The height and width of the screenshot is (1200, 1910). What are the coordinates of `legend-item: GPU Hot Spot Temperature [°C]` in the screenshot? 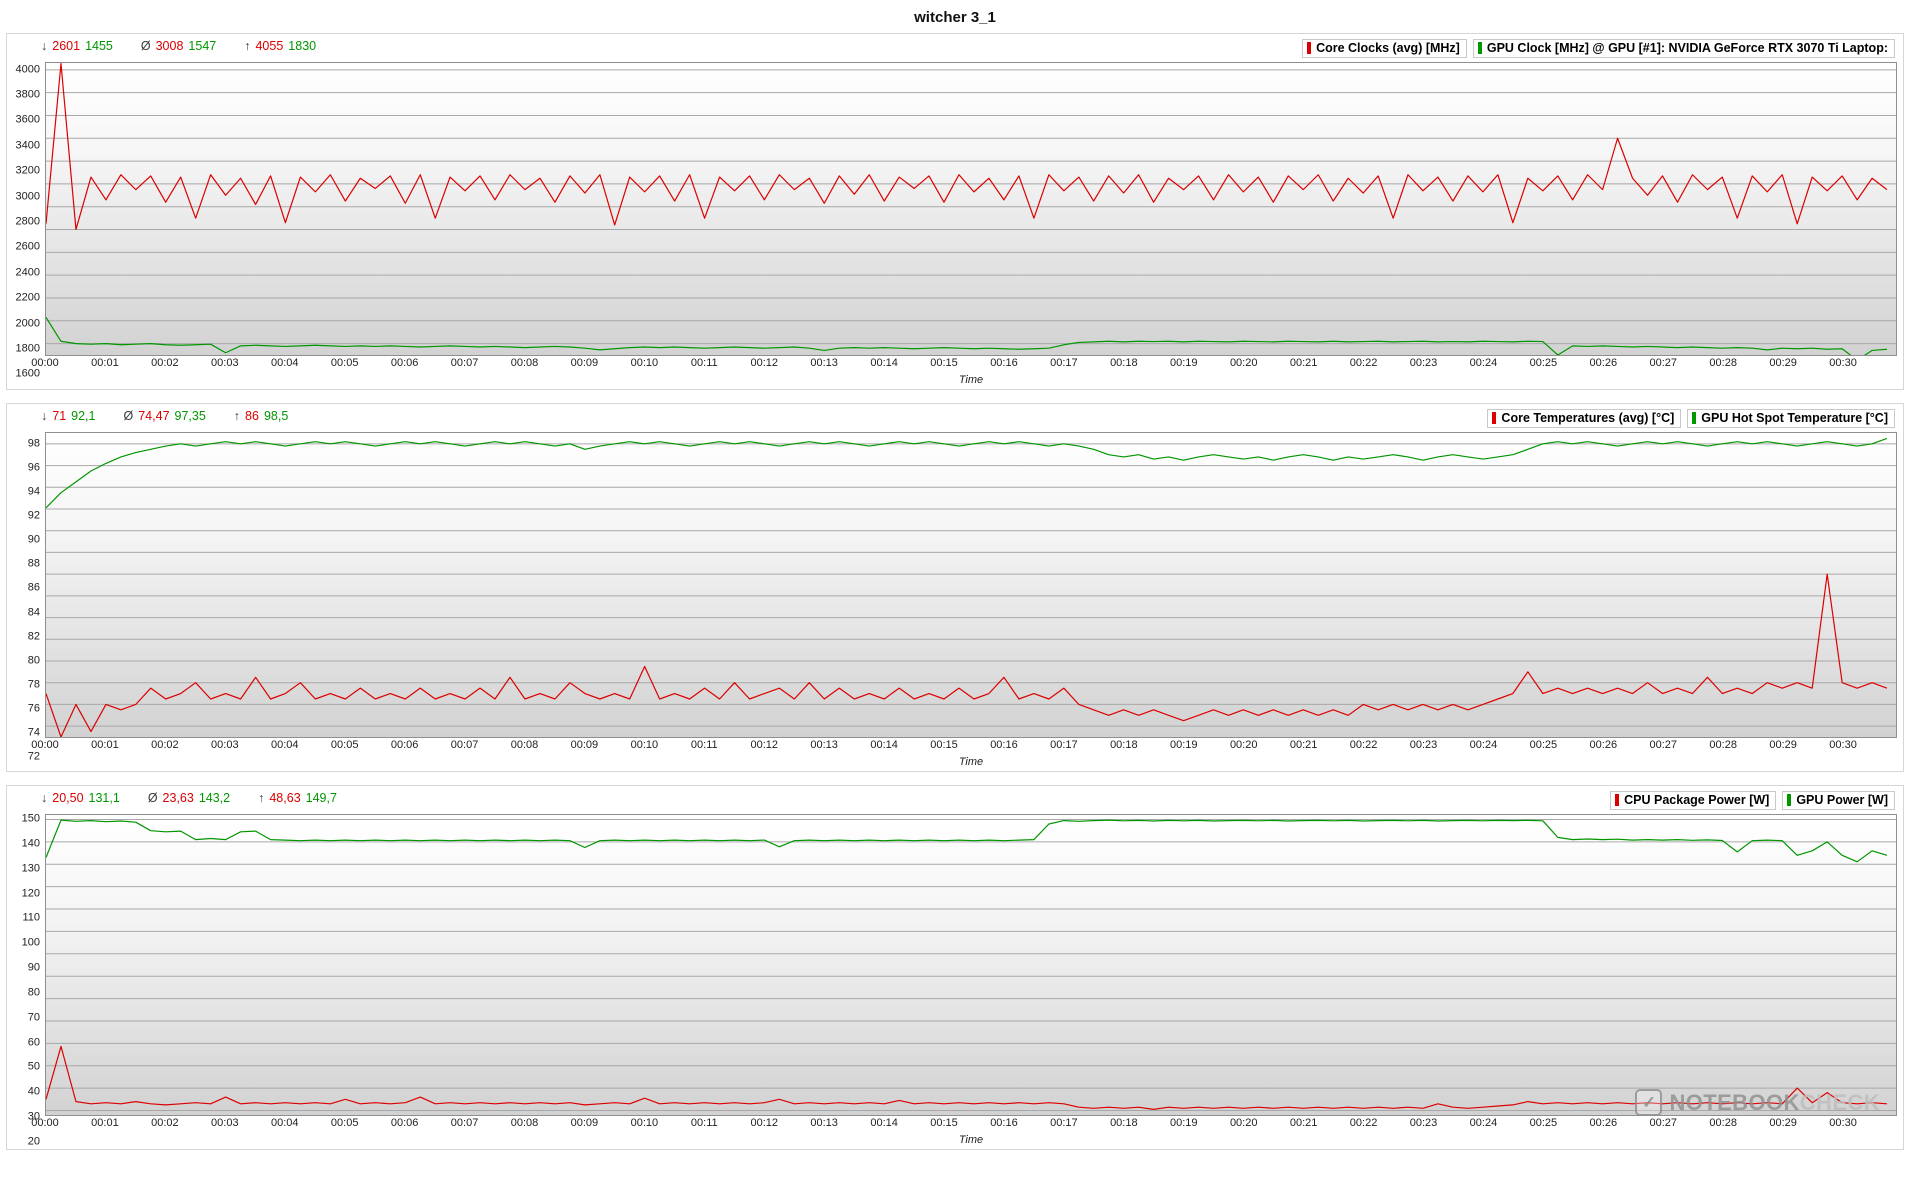 It's located at (1791, 418).